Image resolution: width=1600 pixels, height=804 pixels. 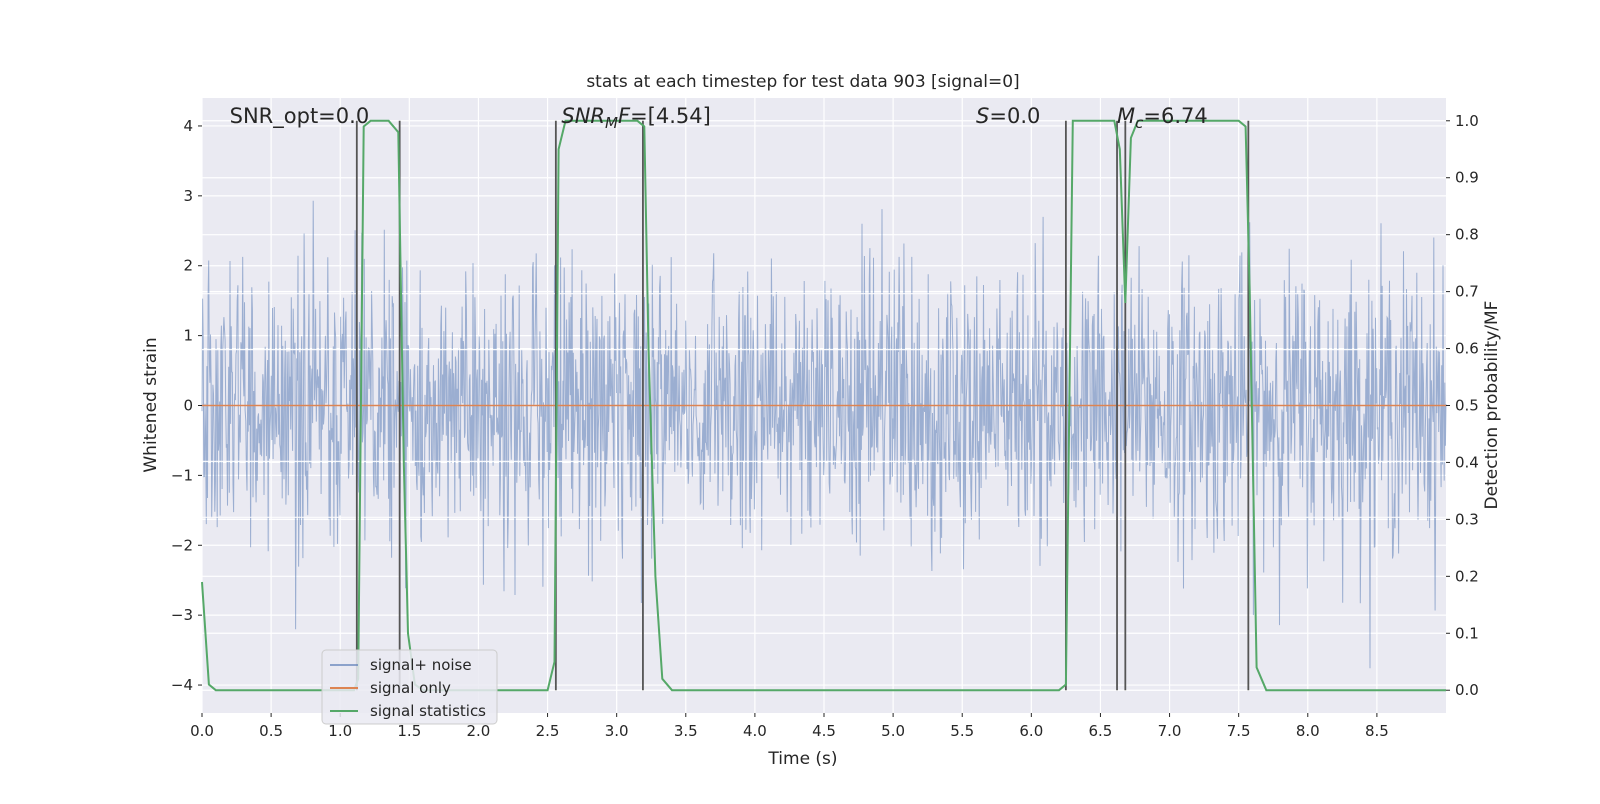 What do you see at coordinates (824, 731) in the screenshot?
I see `x-tick-label: 4.5` at bounding box center [824, 731].